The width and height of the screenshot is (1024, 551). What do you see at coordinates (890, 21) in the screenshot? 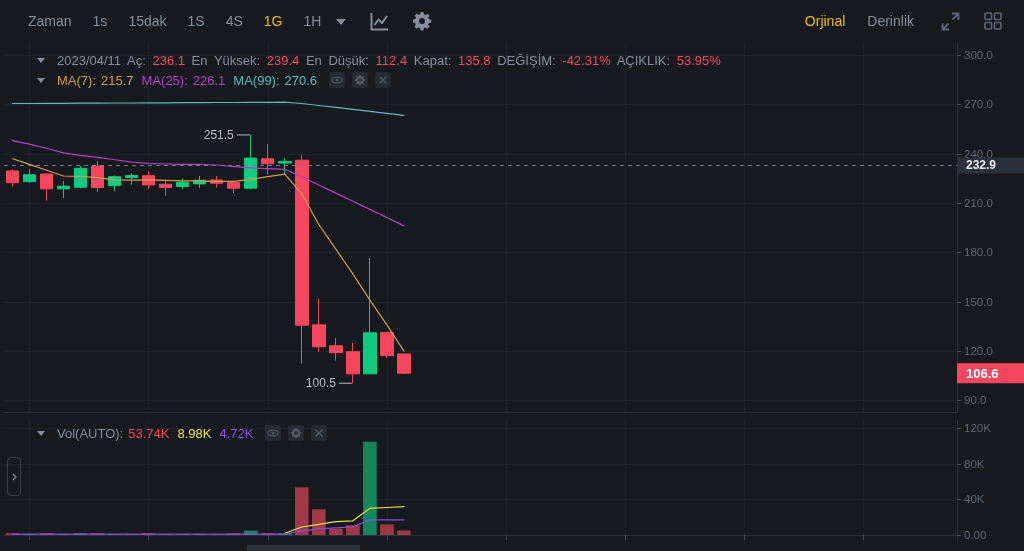
I see `text: Derinlik` at bounding box center [890, 21].